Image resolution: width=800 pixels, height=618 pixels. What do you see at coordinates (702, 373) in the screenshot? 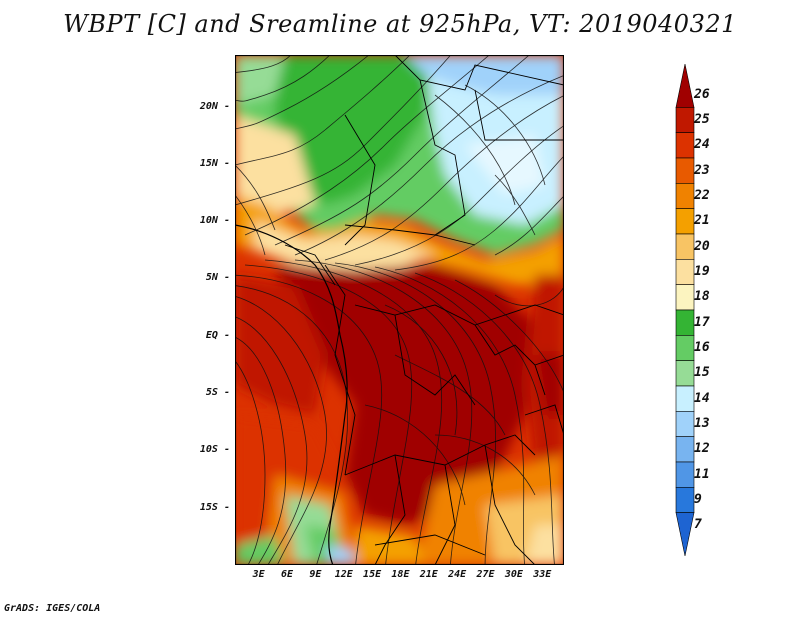
I see `legend-label: 15` at bounding box center [702, 373].